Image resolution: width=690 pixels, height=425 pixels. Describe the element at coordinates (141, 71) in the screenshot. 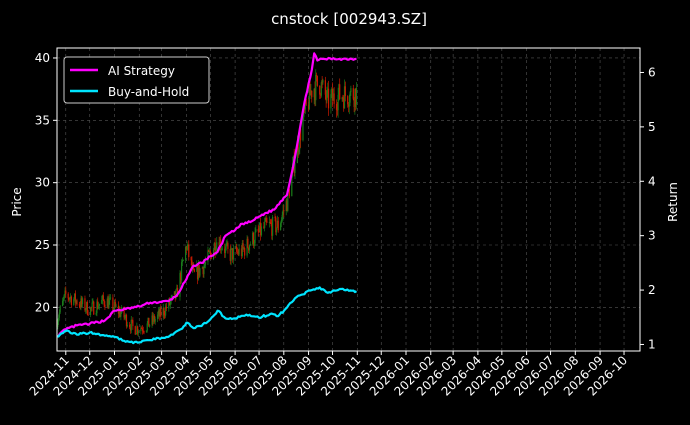

I see `legend-label-ai-strategy: AI Strategy` at that location.